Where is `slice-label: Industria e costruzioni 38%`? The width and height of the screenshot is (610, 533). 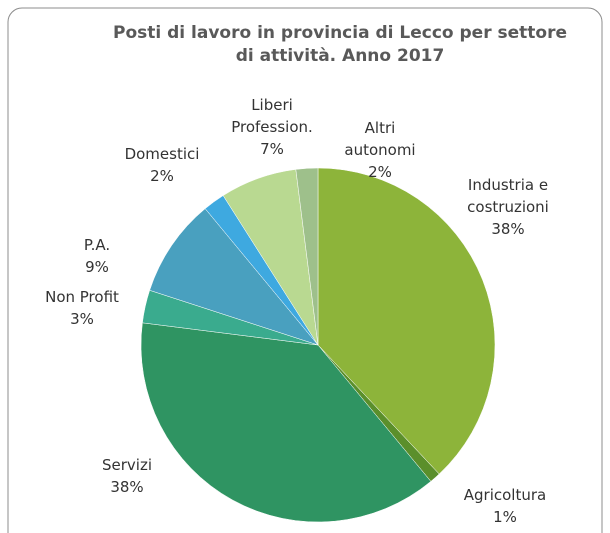 slice-label: Industria e costruzioni 38% is located at coordinates (508, 207).